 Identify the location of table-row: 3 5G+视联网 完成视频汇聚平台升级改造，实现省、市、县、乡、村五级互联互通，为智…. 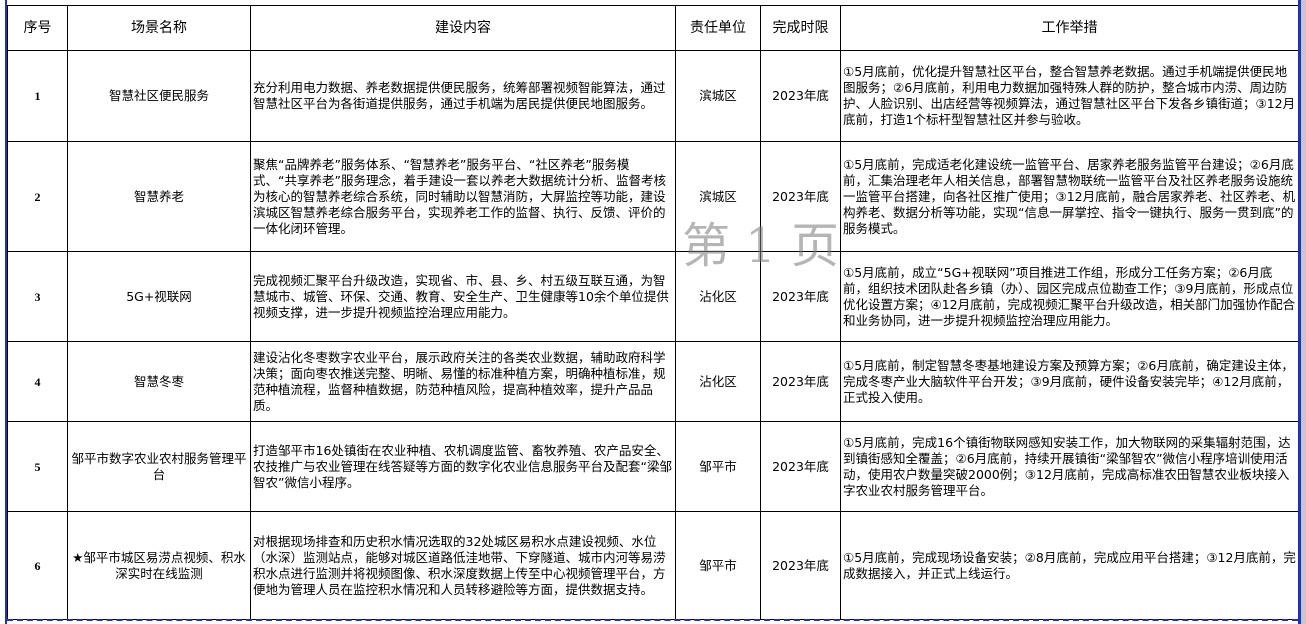
(653, 296).